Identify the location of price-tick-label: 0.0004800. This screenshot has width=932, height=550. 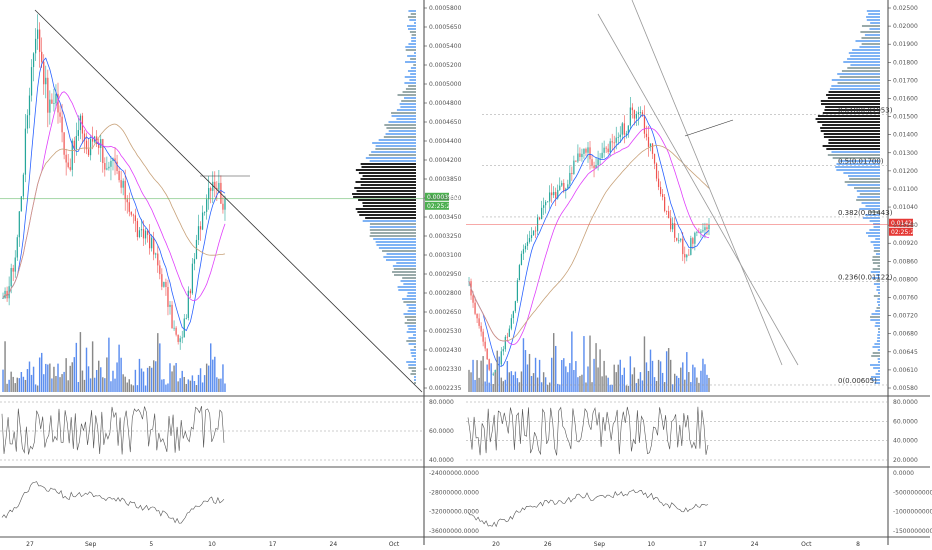
(445, 103).